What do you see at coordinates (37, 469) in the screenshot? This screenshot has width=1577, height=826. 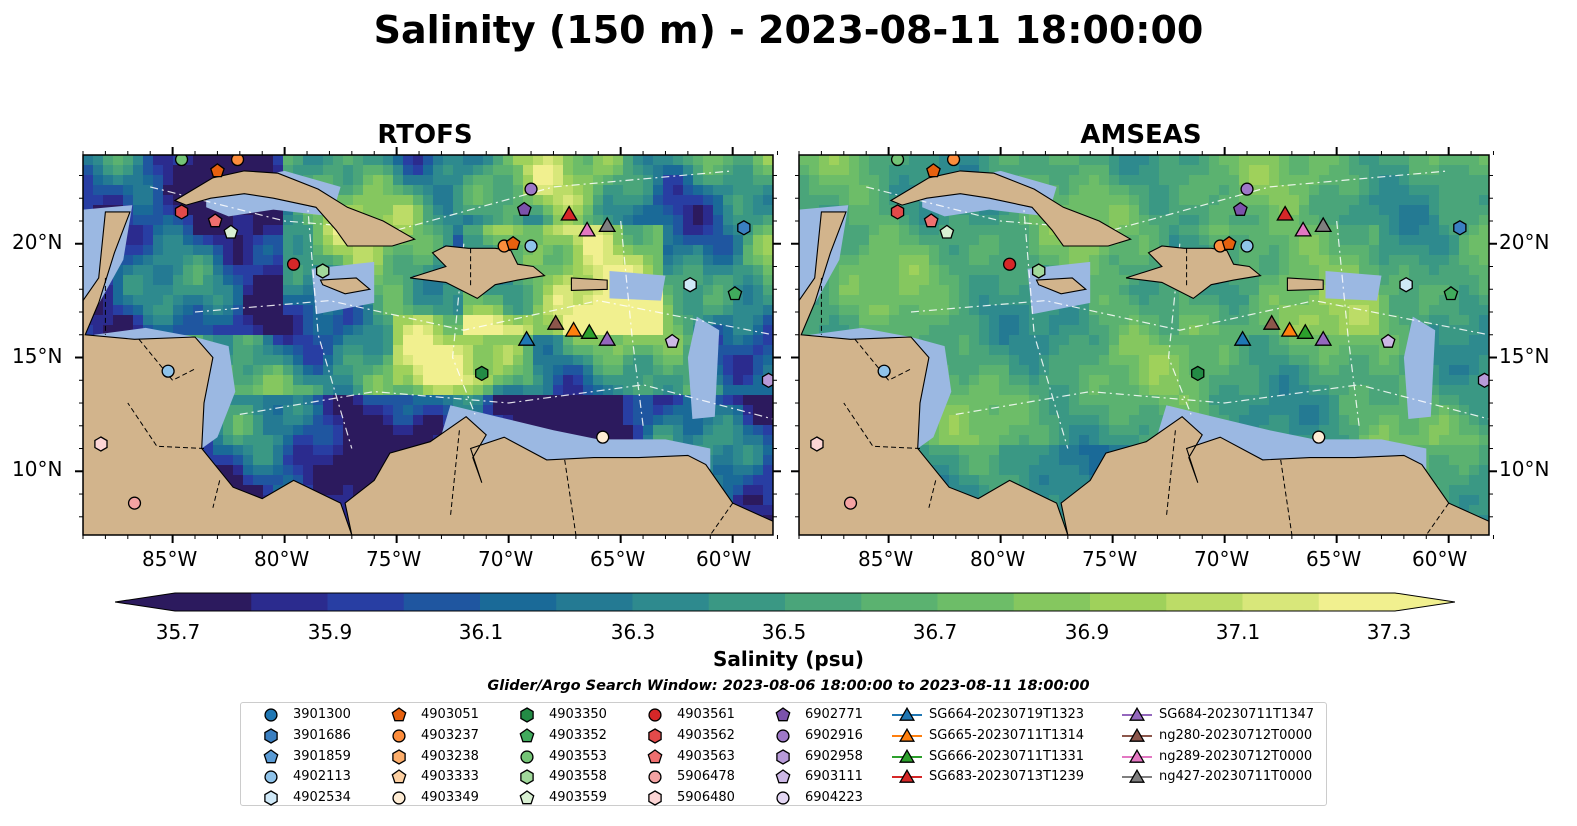 I see `lat-tick-10n-left: 10°N` at bounding box center [37, 469].